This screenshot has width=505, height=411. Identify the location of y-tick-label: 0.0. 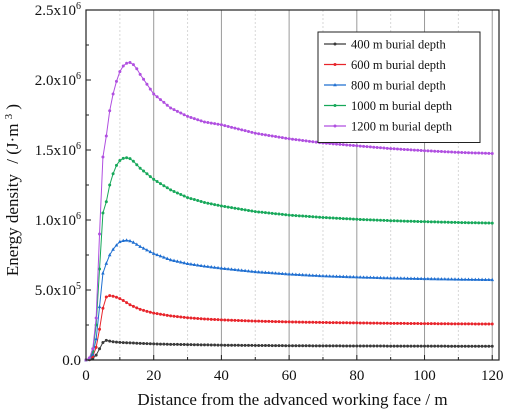
(71, 361).